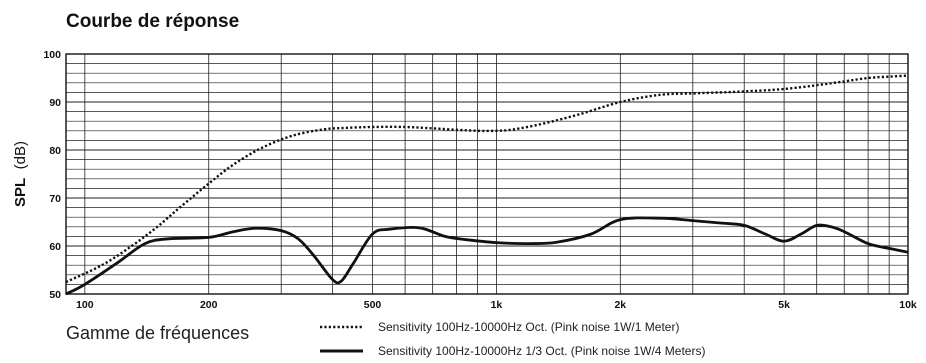 This screenshot has width=926, height=363. What do you see at coordinates (55, 199) in the screenshot?
I see `y-tick-label: 70` at bounding box center [55, 199].